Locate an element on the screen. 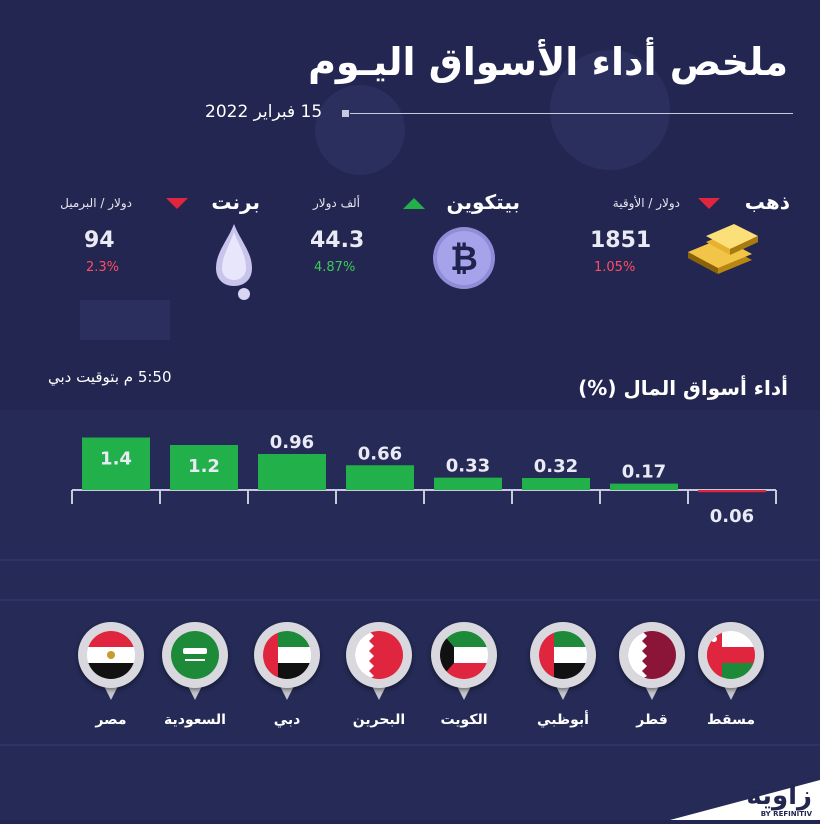  saudi-flag-icon is located at coordinates (195, 655).